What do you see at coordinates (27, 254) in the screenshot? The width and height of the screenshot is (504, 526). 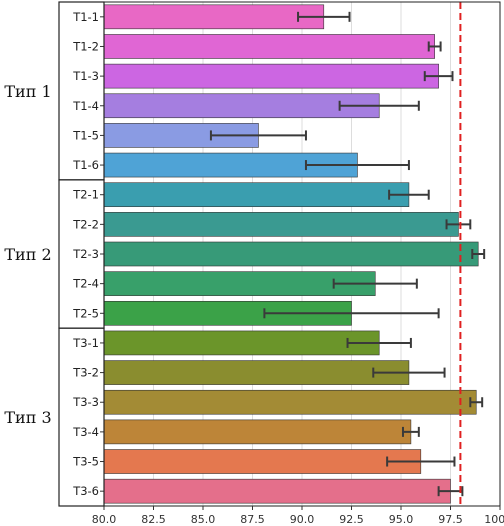 I see `group-label-2: Тип 2` at bounding box center [27, 254].